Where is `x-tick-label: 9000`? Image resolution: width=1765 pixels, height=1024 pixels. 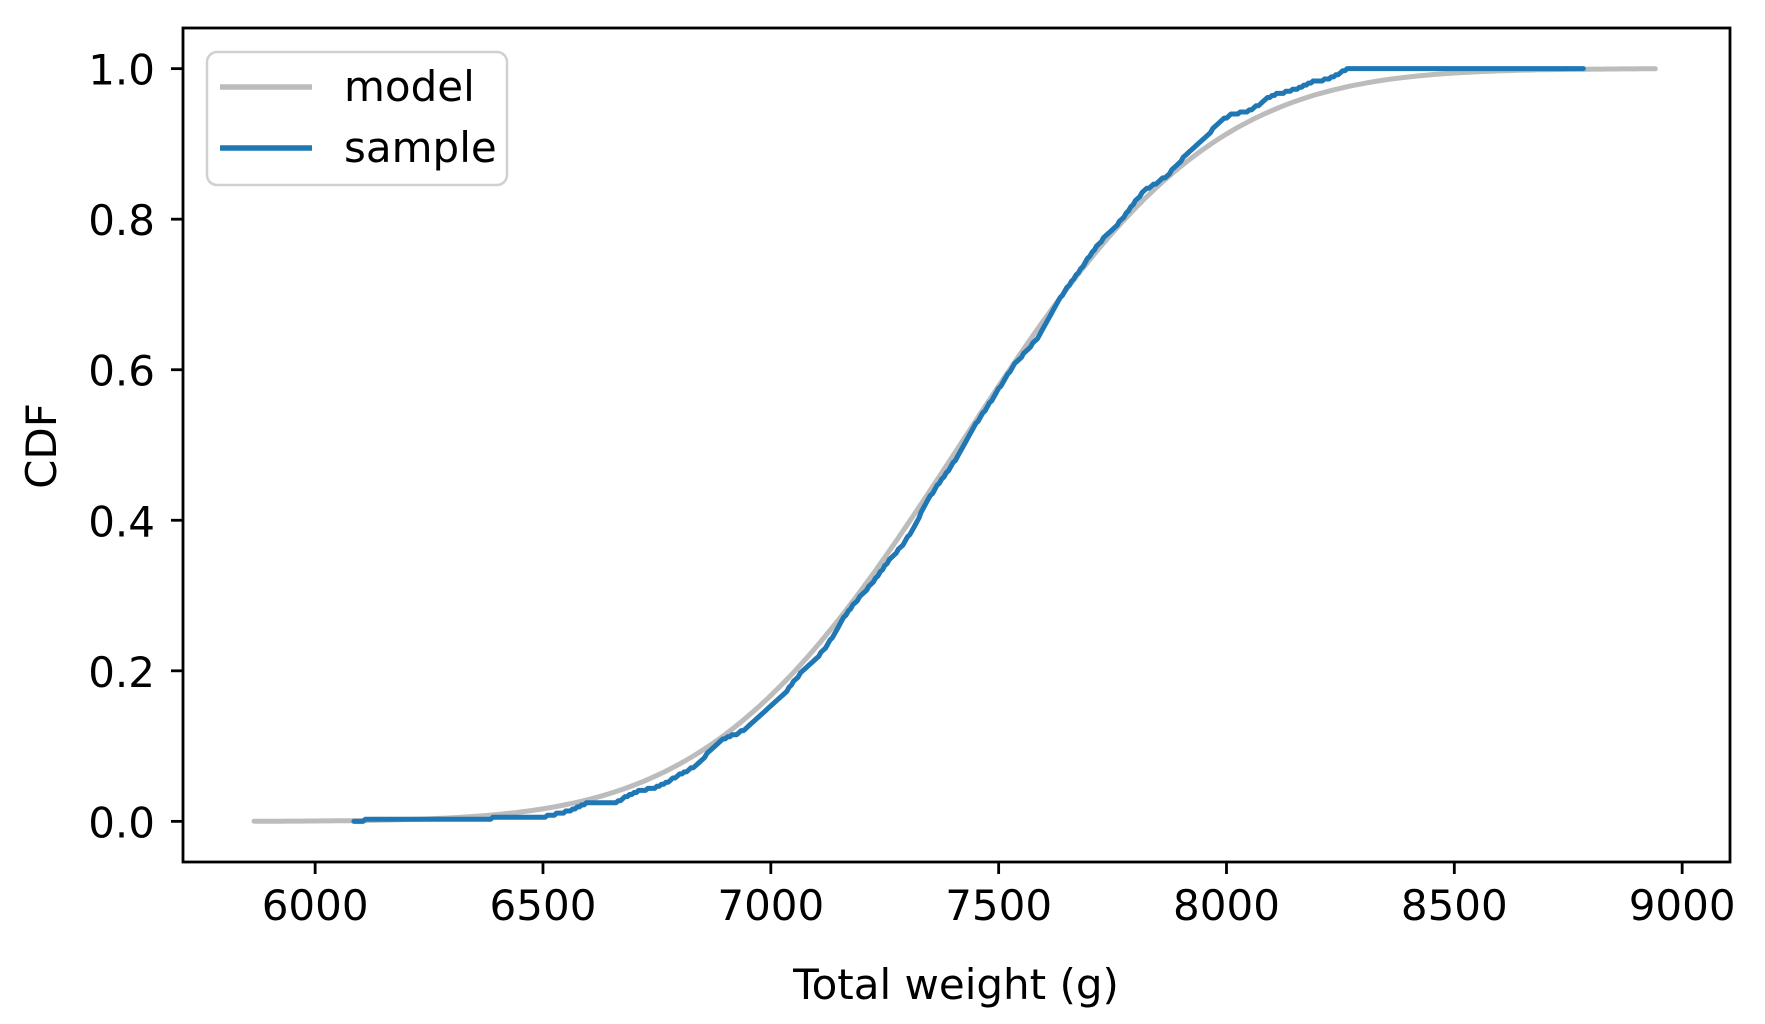
x-tick-label: 9000 is located at coordinates (1682, 905).